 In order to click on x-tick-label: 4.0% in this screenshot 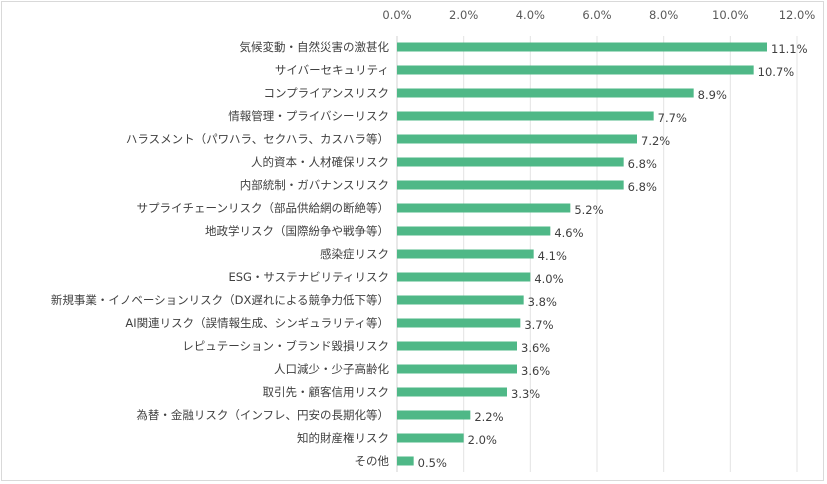, I will do `click(530, 15)`.